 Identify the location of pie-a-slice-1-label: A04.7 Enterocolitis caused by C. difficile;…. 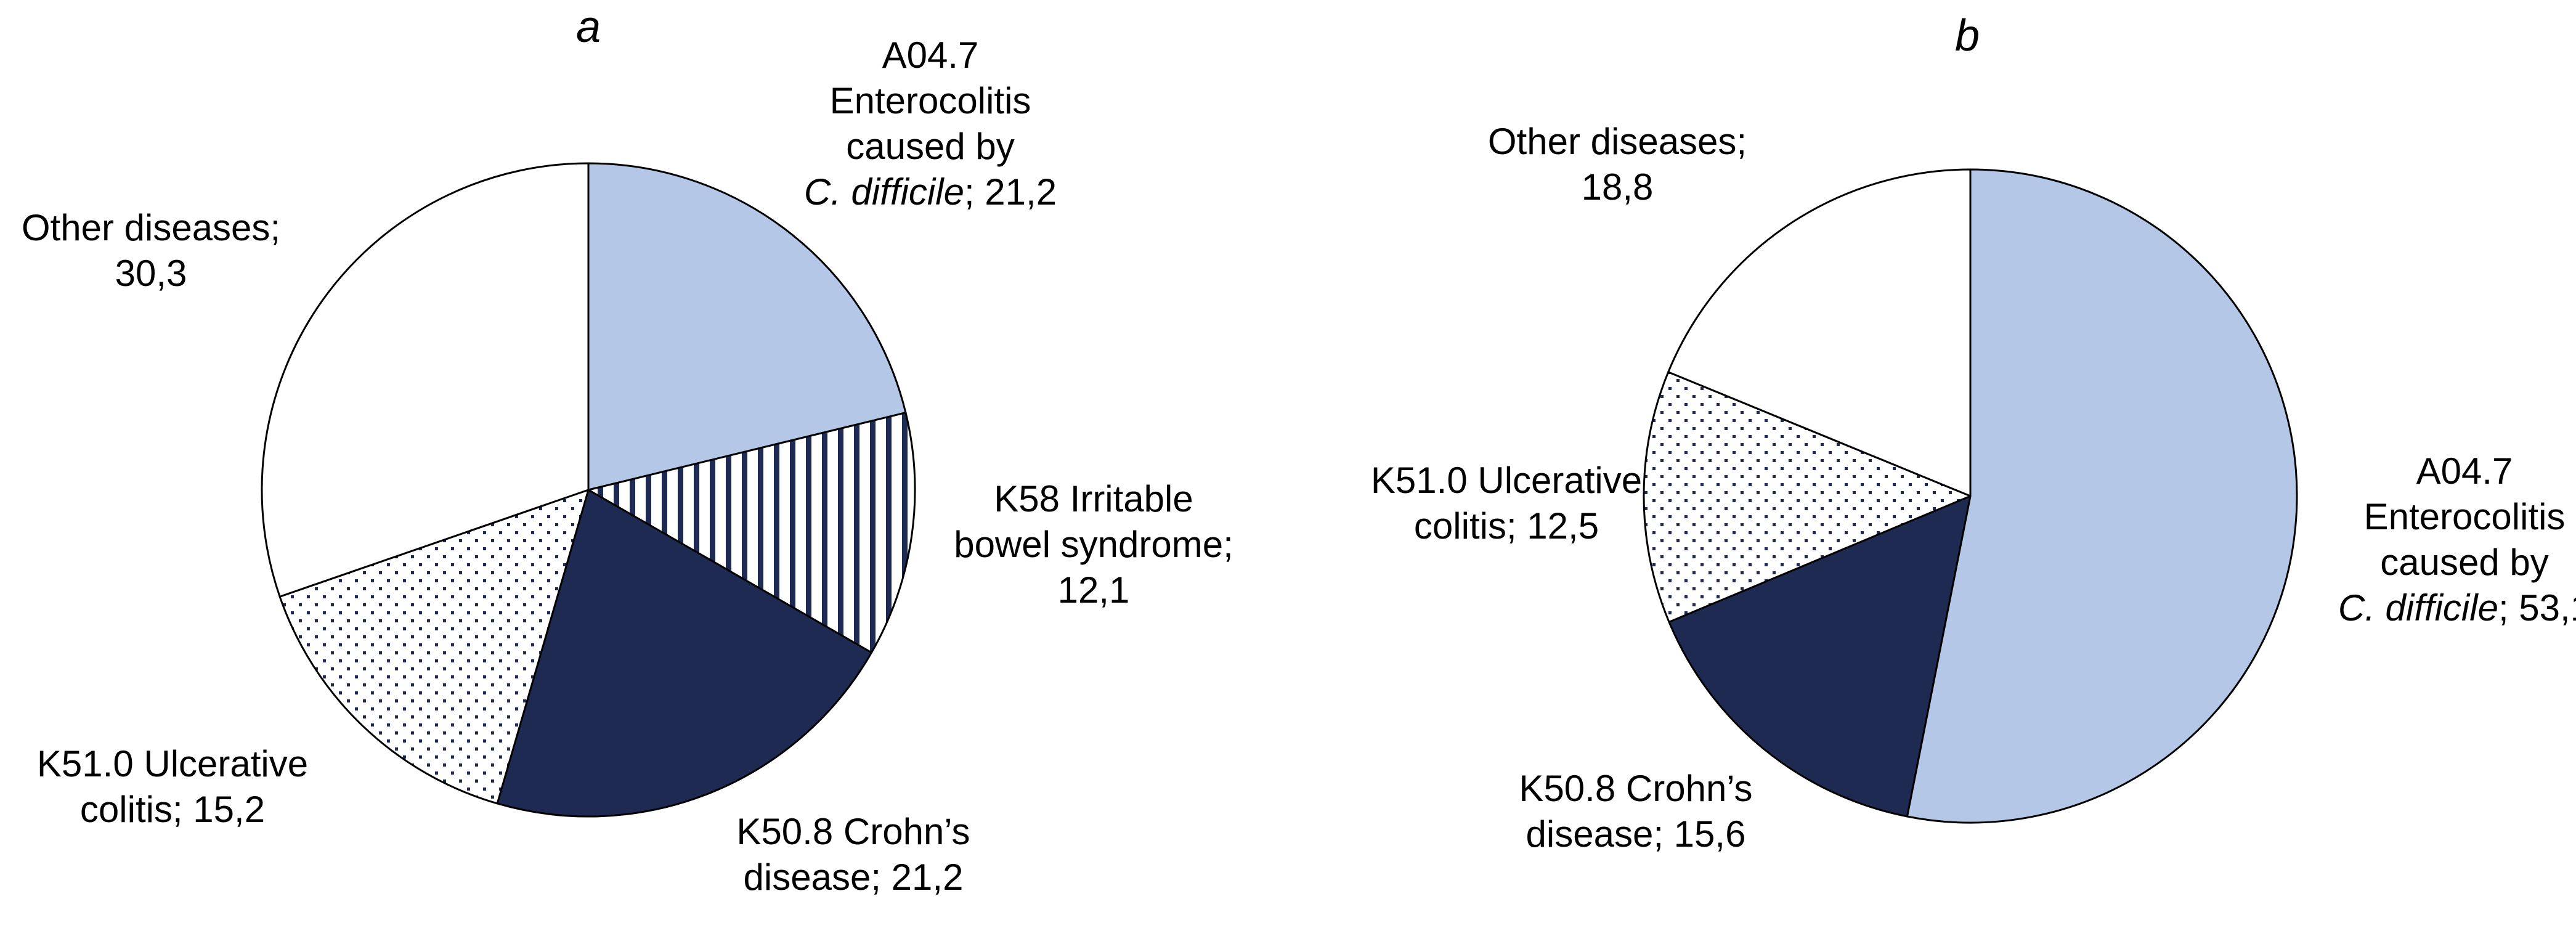
(930, 124).